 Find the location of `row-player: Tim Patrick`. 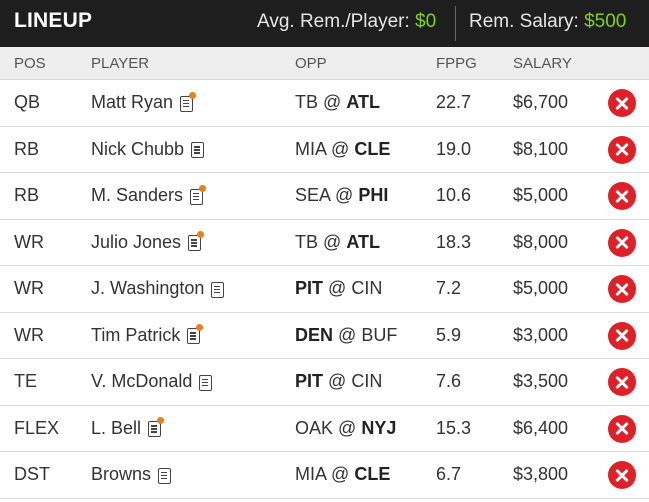

row-player: Tim Patrick is located at coordinates (147, 335).